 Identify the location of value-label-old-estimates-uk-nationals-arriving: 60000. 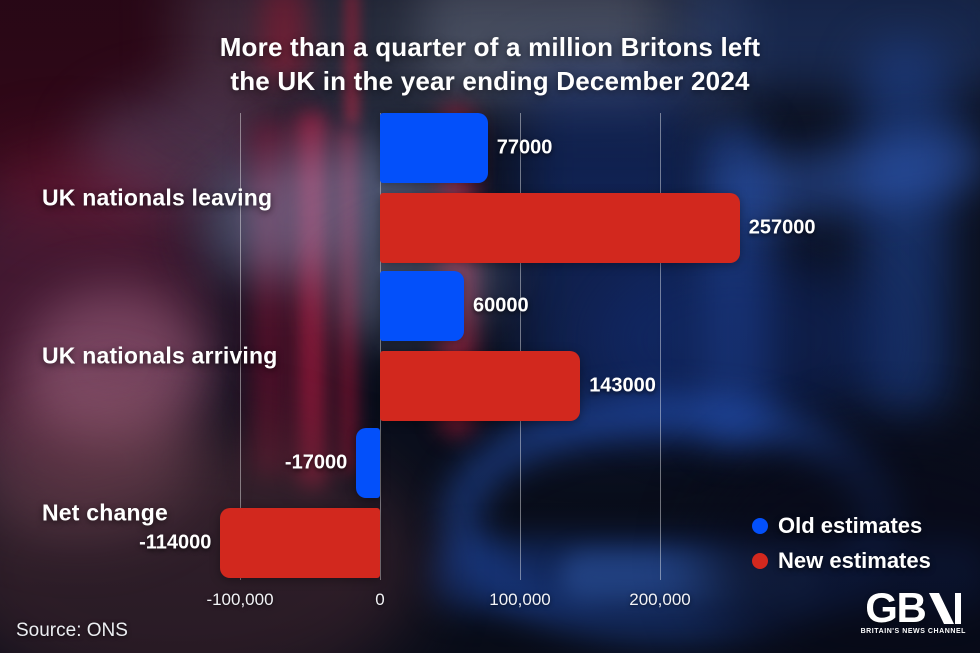
(501, 305).